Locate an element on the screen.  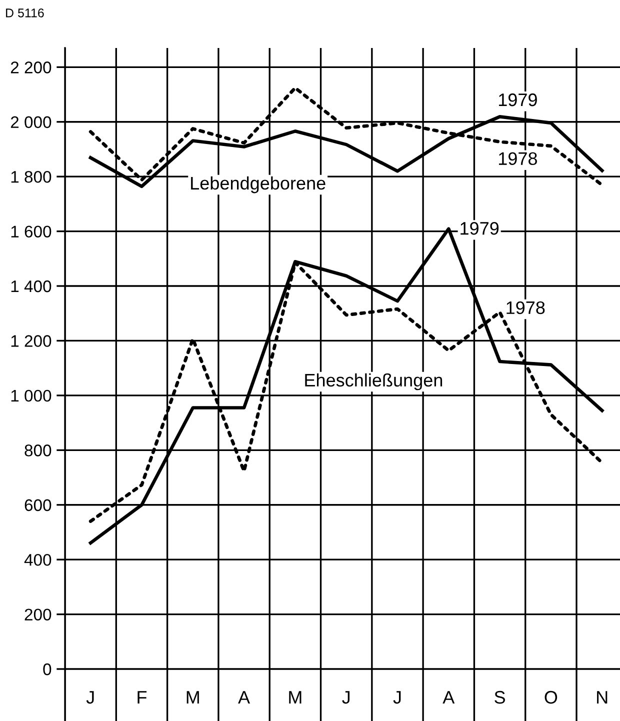
annotation: Eheschließungen is located at coordinates (373, 381).